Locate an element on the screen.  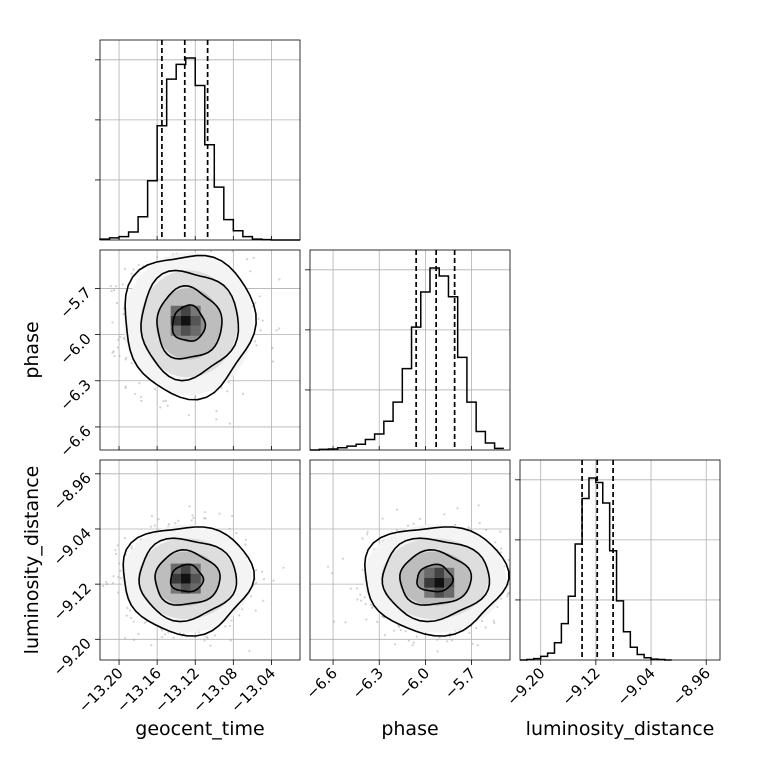
y-tick-label: −6.6 is located at coordinates (75, 441).